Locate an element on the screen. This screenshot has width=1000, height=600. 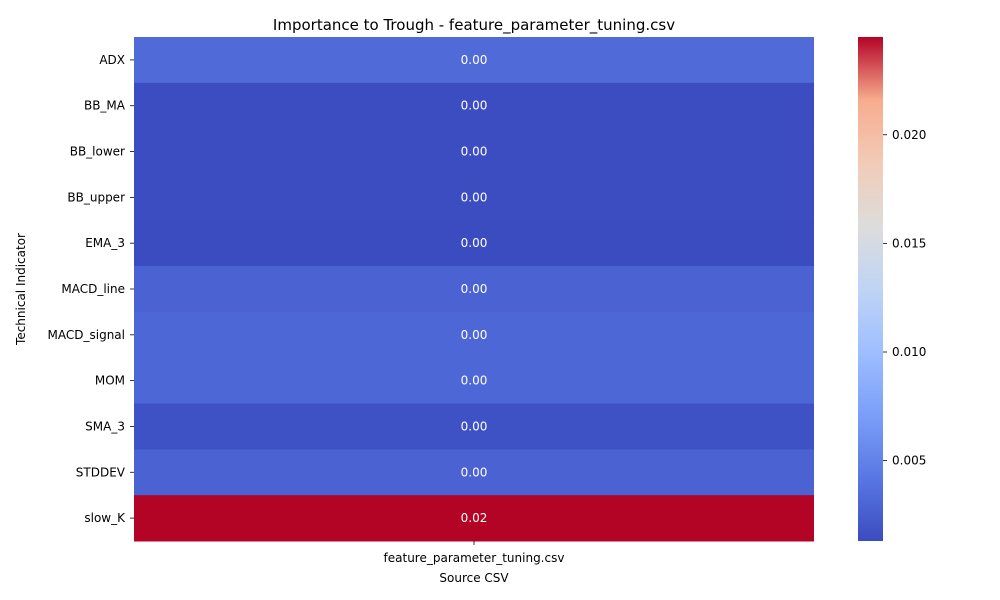
y-tick-label: ADX is located at coordinates (112, 60).